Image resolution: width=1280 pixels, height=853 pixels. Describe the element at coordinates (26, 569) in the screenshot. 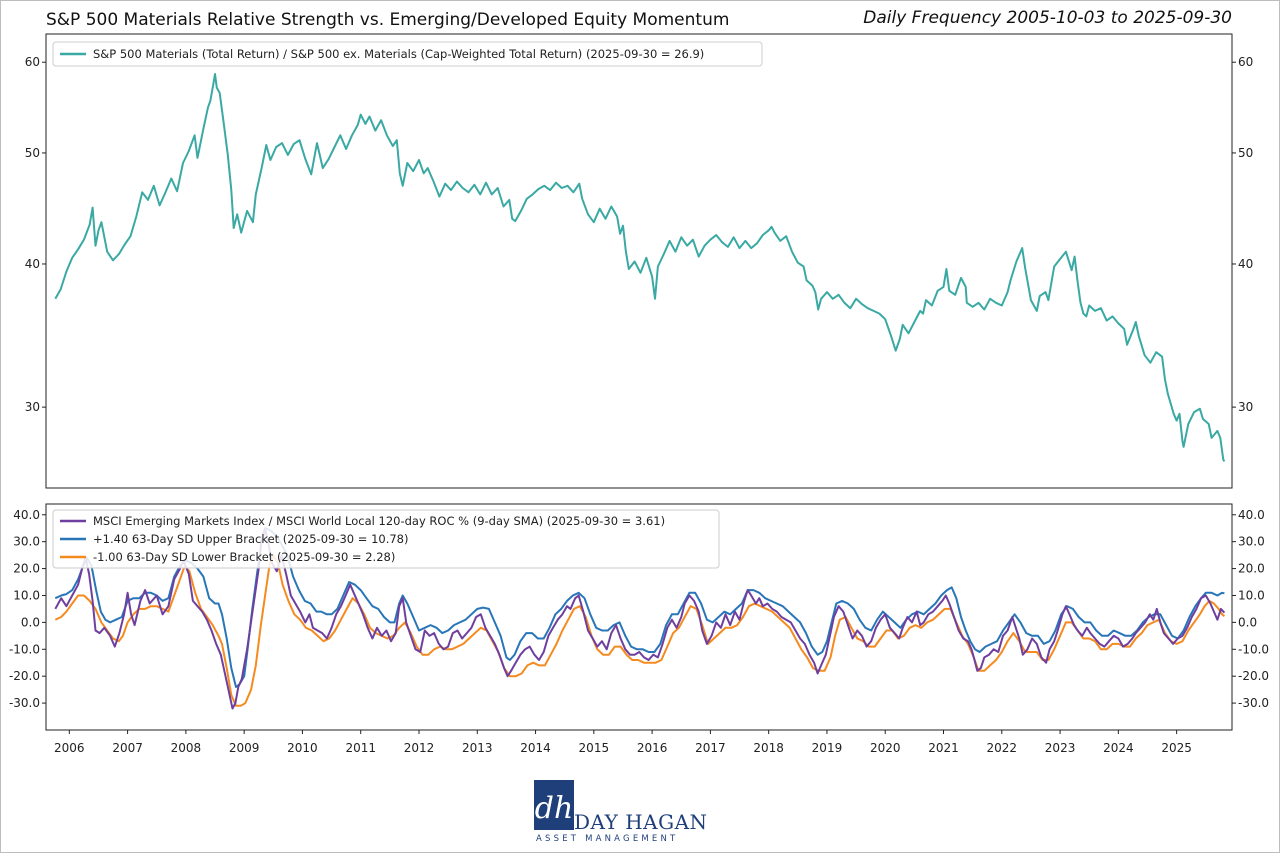

I see `bottom-left-tick-label: 20.0` at that location.